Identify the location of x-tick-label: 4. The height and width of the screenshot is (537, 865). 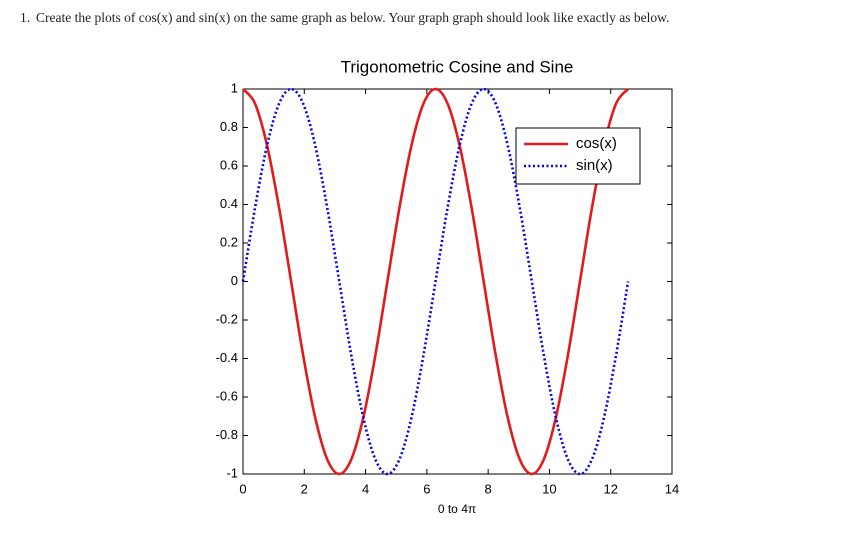
(365, 488).